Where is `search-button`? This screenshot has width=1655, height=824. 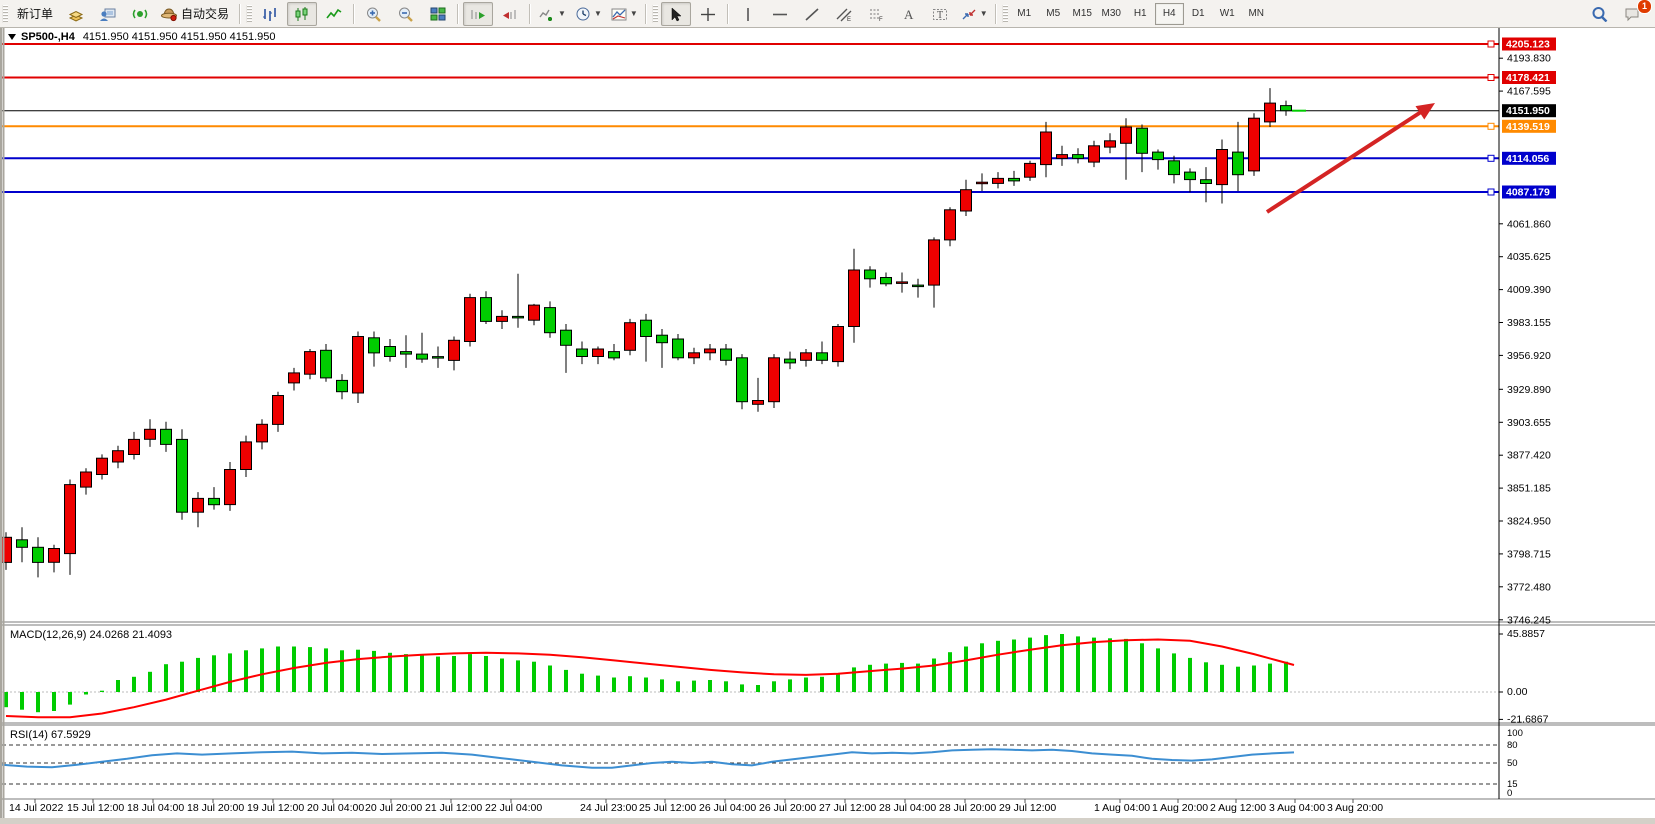
search-button is located at coordinates (1600, 14).